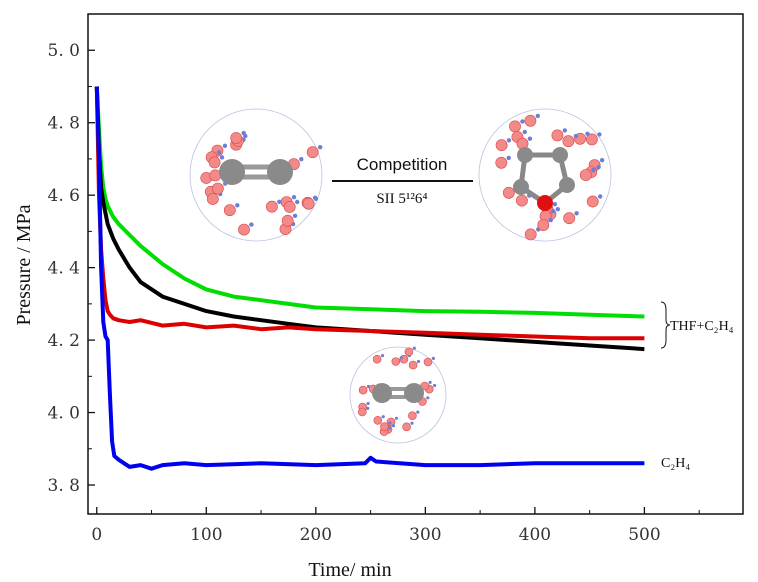  Describe the element at coordinates (425, 535) in the screenshot. I see `x-tick-label: 300` at that location.